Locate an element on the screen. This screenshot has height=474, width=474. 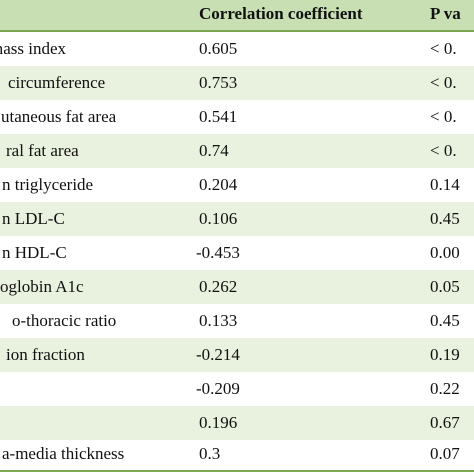
coefficient-cell: 0.3 is located at coordinates (210, 453).